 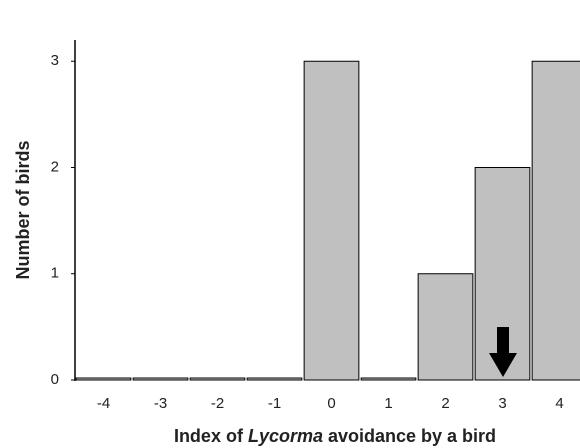 I want to click on x-tick-label: -4, so click(x=103, y=403).